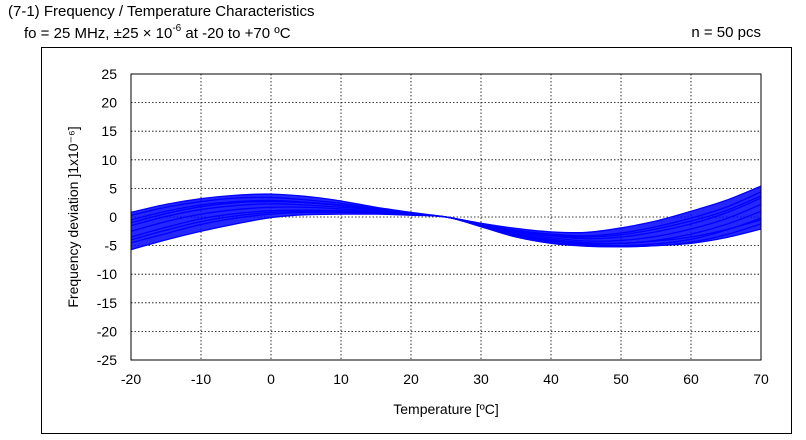  I want to click on y-tick-label: -20, so click(107, 331).